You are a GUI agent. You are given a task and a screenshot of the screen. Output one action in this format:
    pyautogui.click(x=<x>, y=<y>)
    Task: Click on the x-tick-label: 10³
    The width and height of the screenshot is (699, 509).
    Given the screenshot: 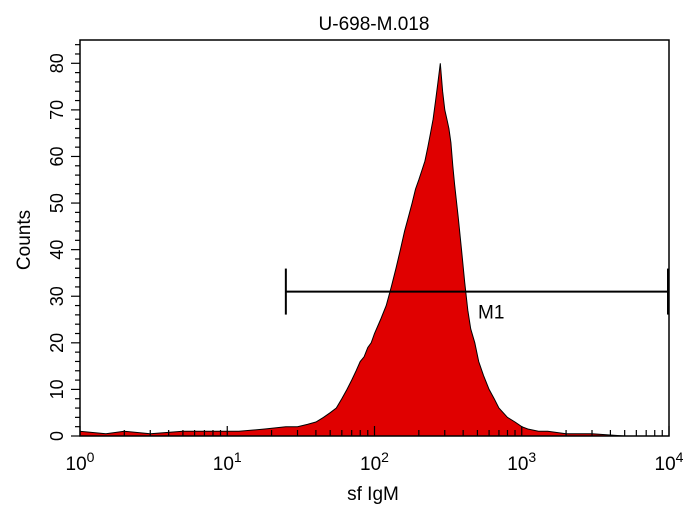 What is the action you would take?
    pyautogui.click(x=521, y=462)
    